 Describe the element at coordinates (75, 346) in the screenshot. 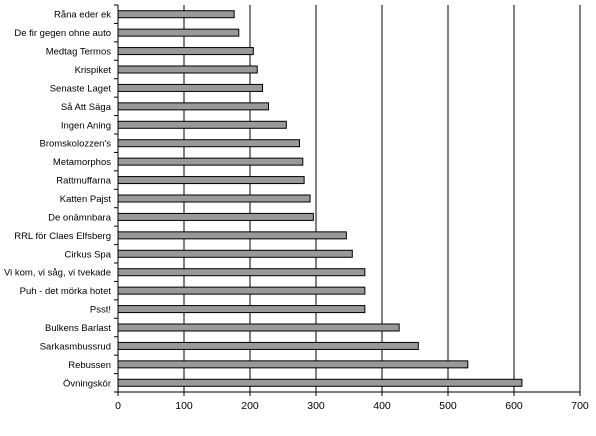

I see `category-label-18: Sarkasmbussrud` at that location.